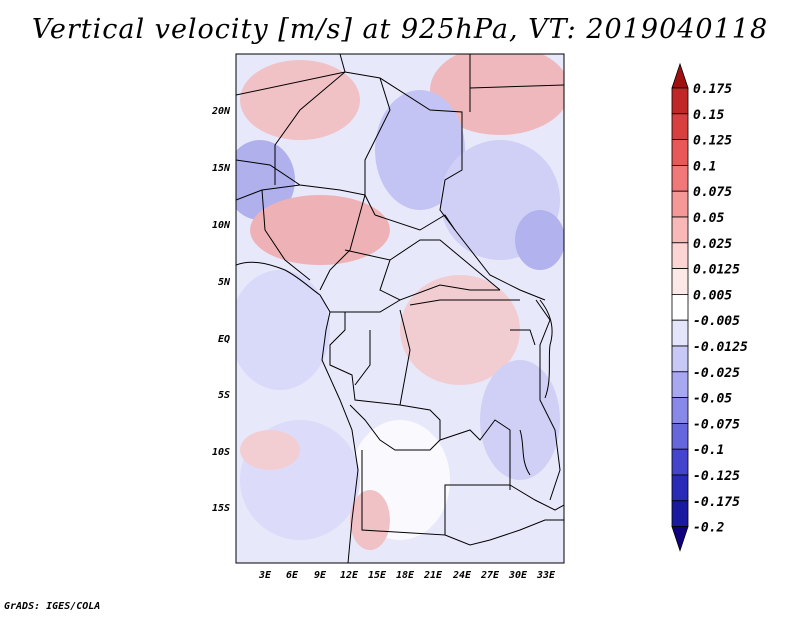 Image resolution: width=800 pixels, height=618 pixels. I want to click on lon-tick: 9E, so click(320, 575).